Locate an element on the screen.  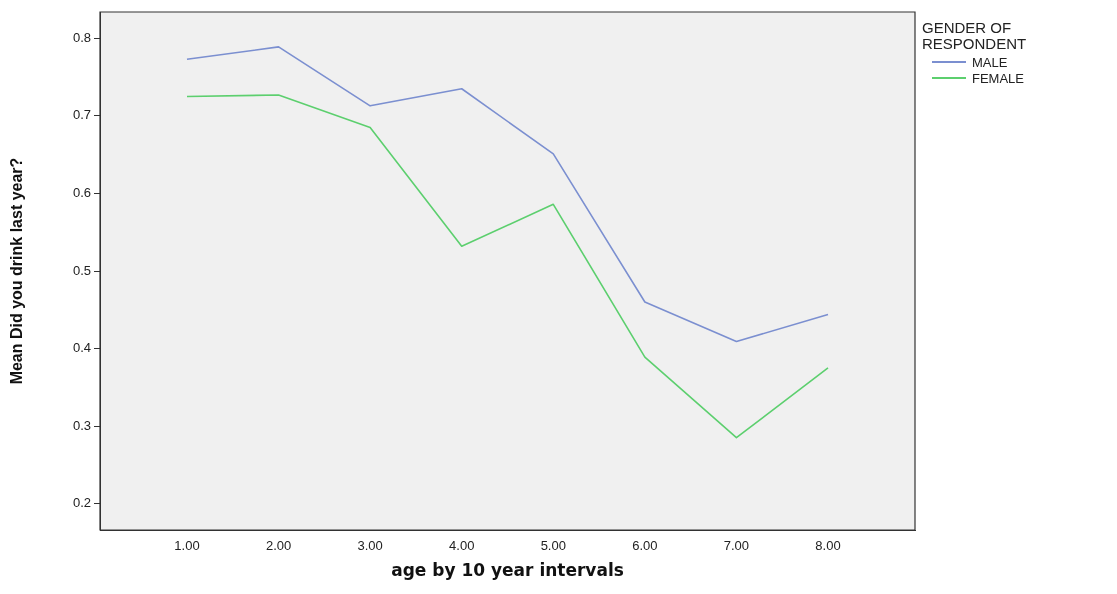
x-tick-label: 4.00 is located at coordinates (462, 546).